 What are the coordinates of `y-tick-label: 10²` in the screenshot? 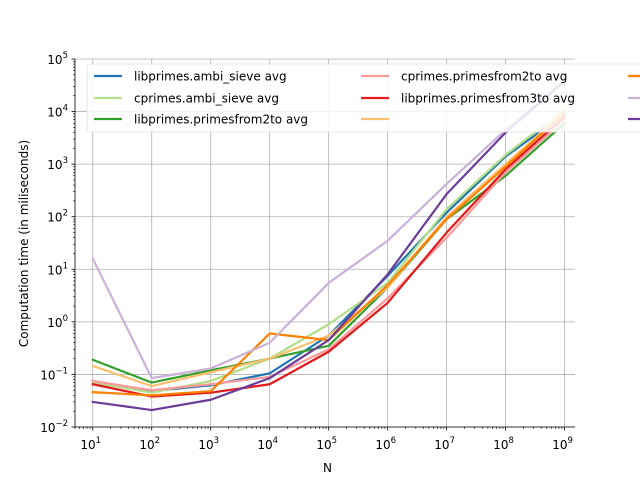 It's located at (57, 217).